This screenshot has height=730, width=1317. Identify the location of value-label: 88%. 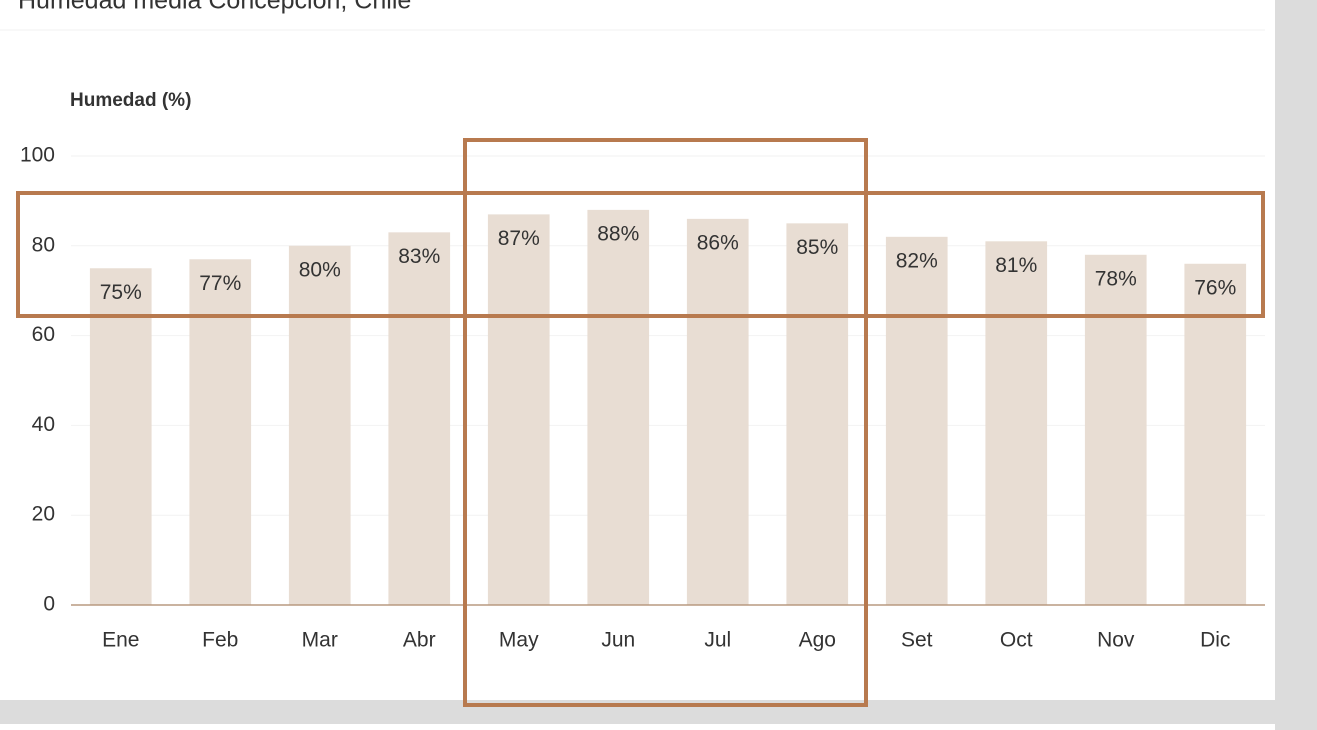
(618, 233).